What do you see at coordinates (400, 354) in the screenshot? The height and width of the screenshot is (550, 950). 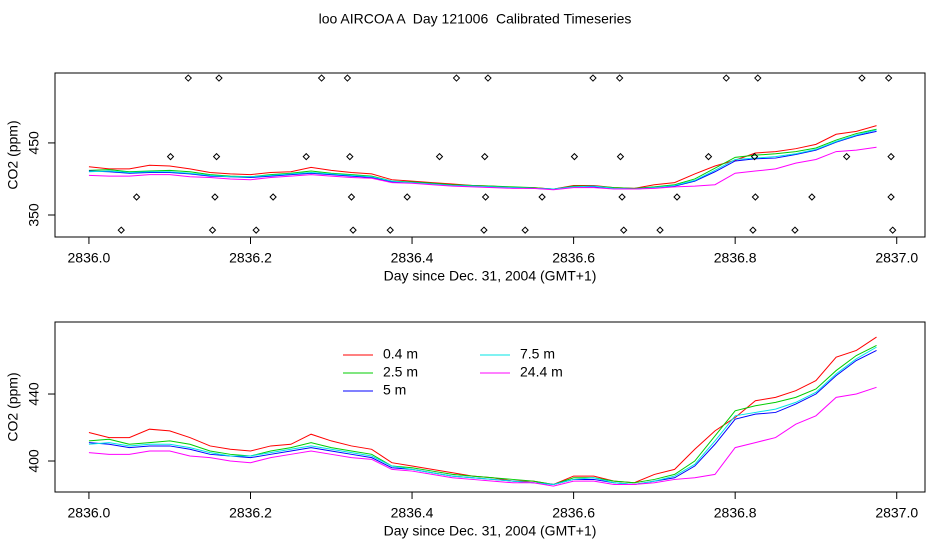 I see `legend-label: 0.4 m` at bounding box center [400, 354].